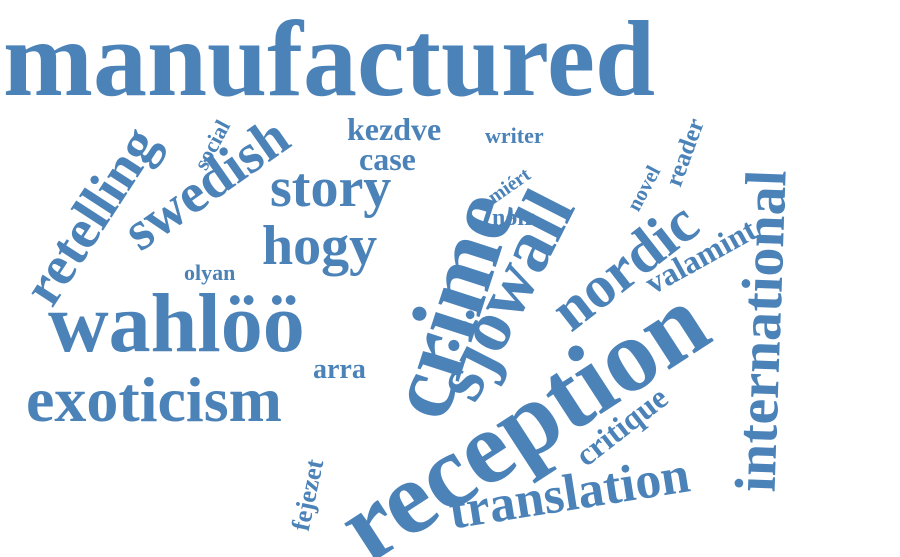 Image resolution: width=900 pixels, height=557 pixels. What do you see at coordinates (331, 188) in the screenshot?
I see `word-story: story` at bounding box center [331, 188].